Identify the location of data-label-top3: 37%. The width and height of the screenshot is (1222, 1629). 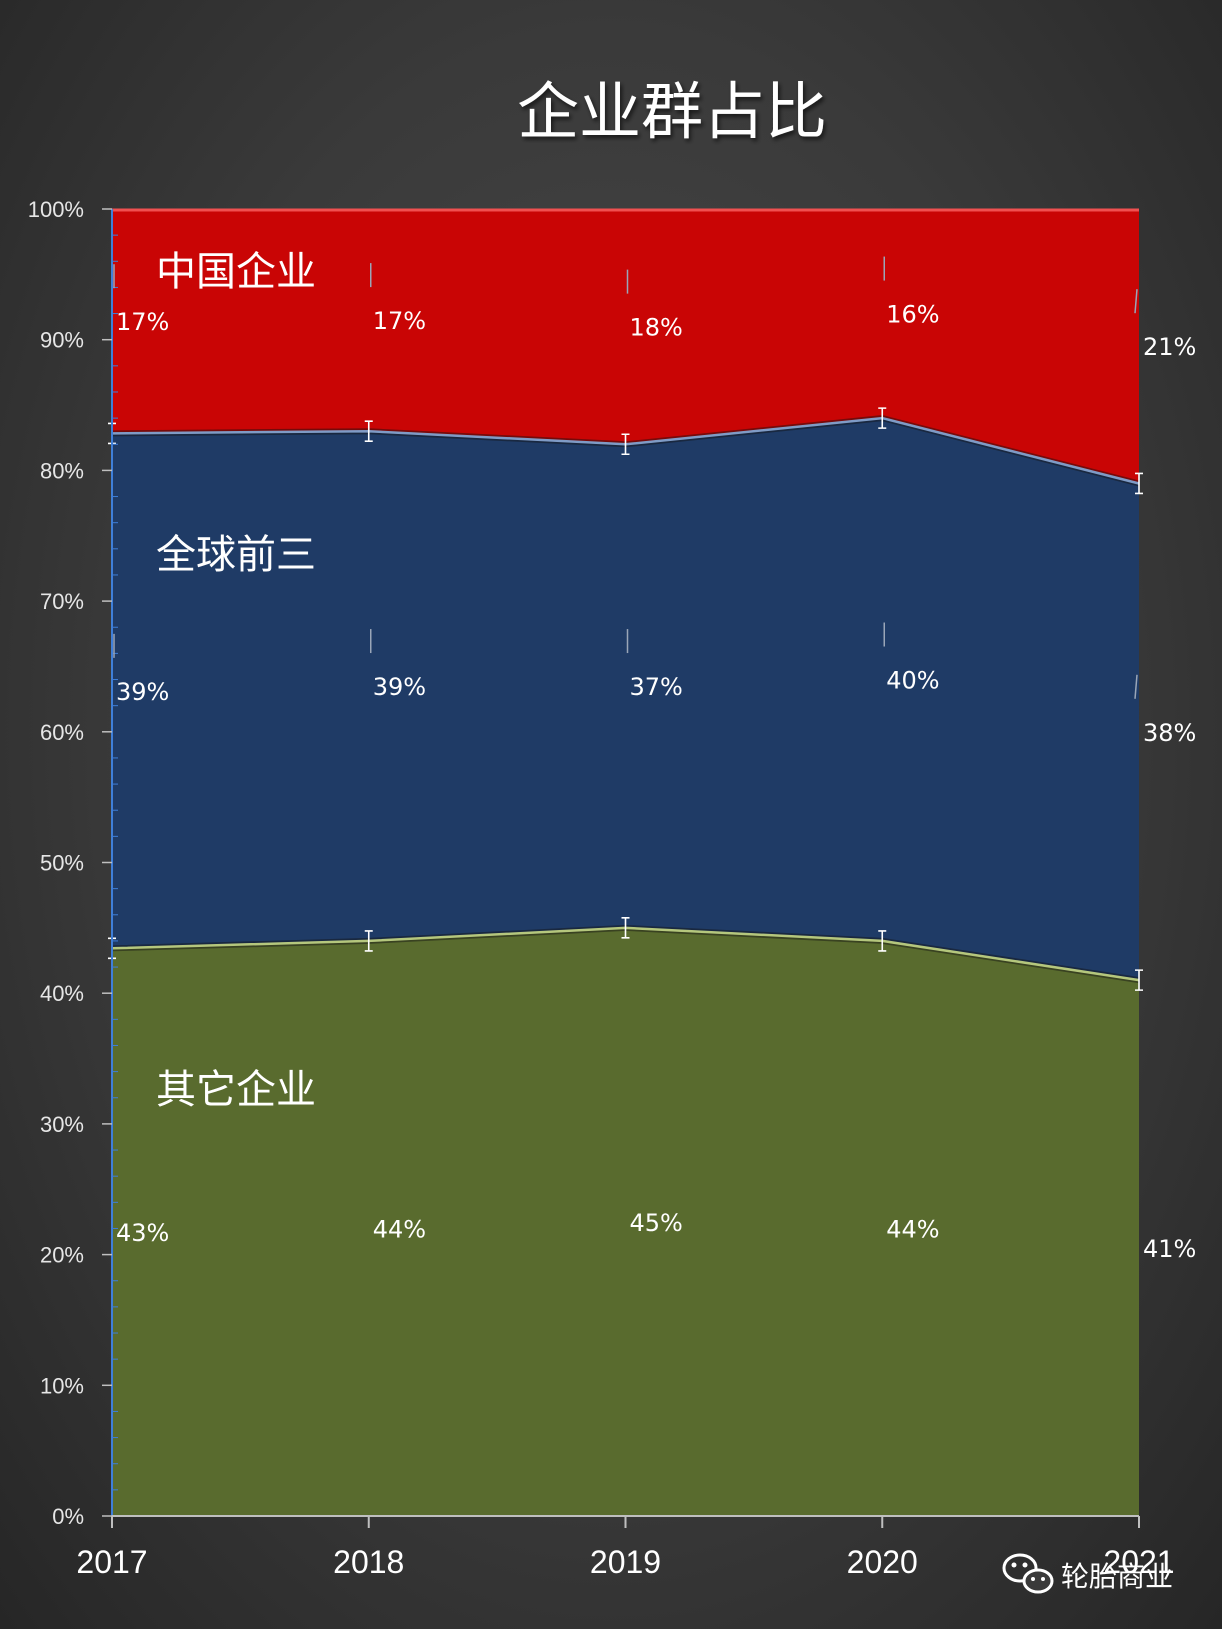
(656, 687).